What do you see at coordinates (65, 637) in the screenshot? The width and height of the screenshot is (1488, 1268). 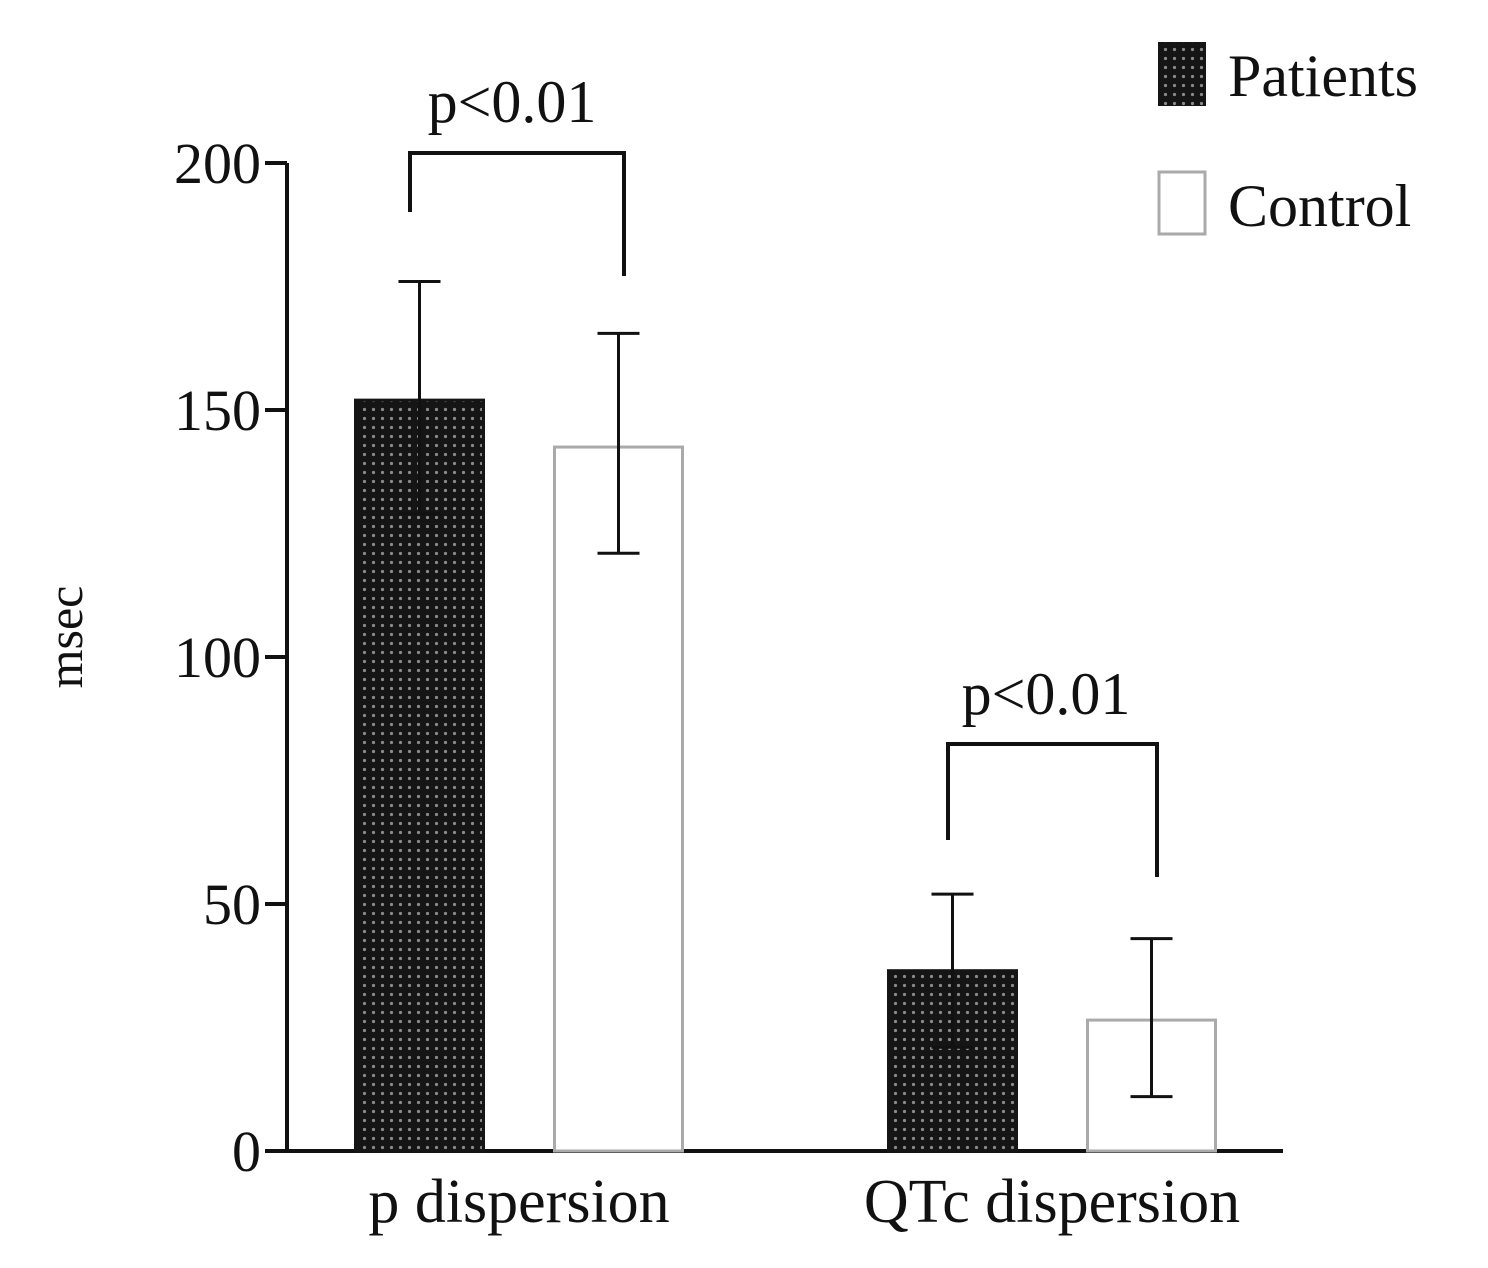 I see `y-axis-label: msec` at bounding box center [65, 637].